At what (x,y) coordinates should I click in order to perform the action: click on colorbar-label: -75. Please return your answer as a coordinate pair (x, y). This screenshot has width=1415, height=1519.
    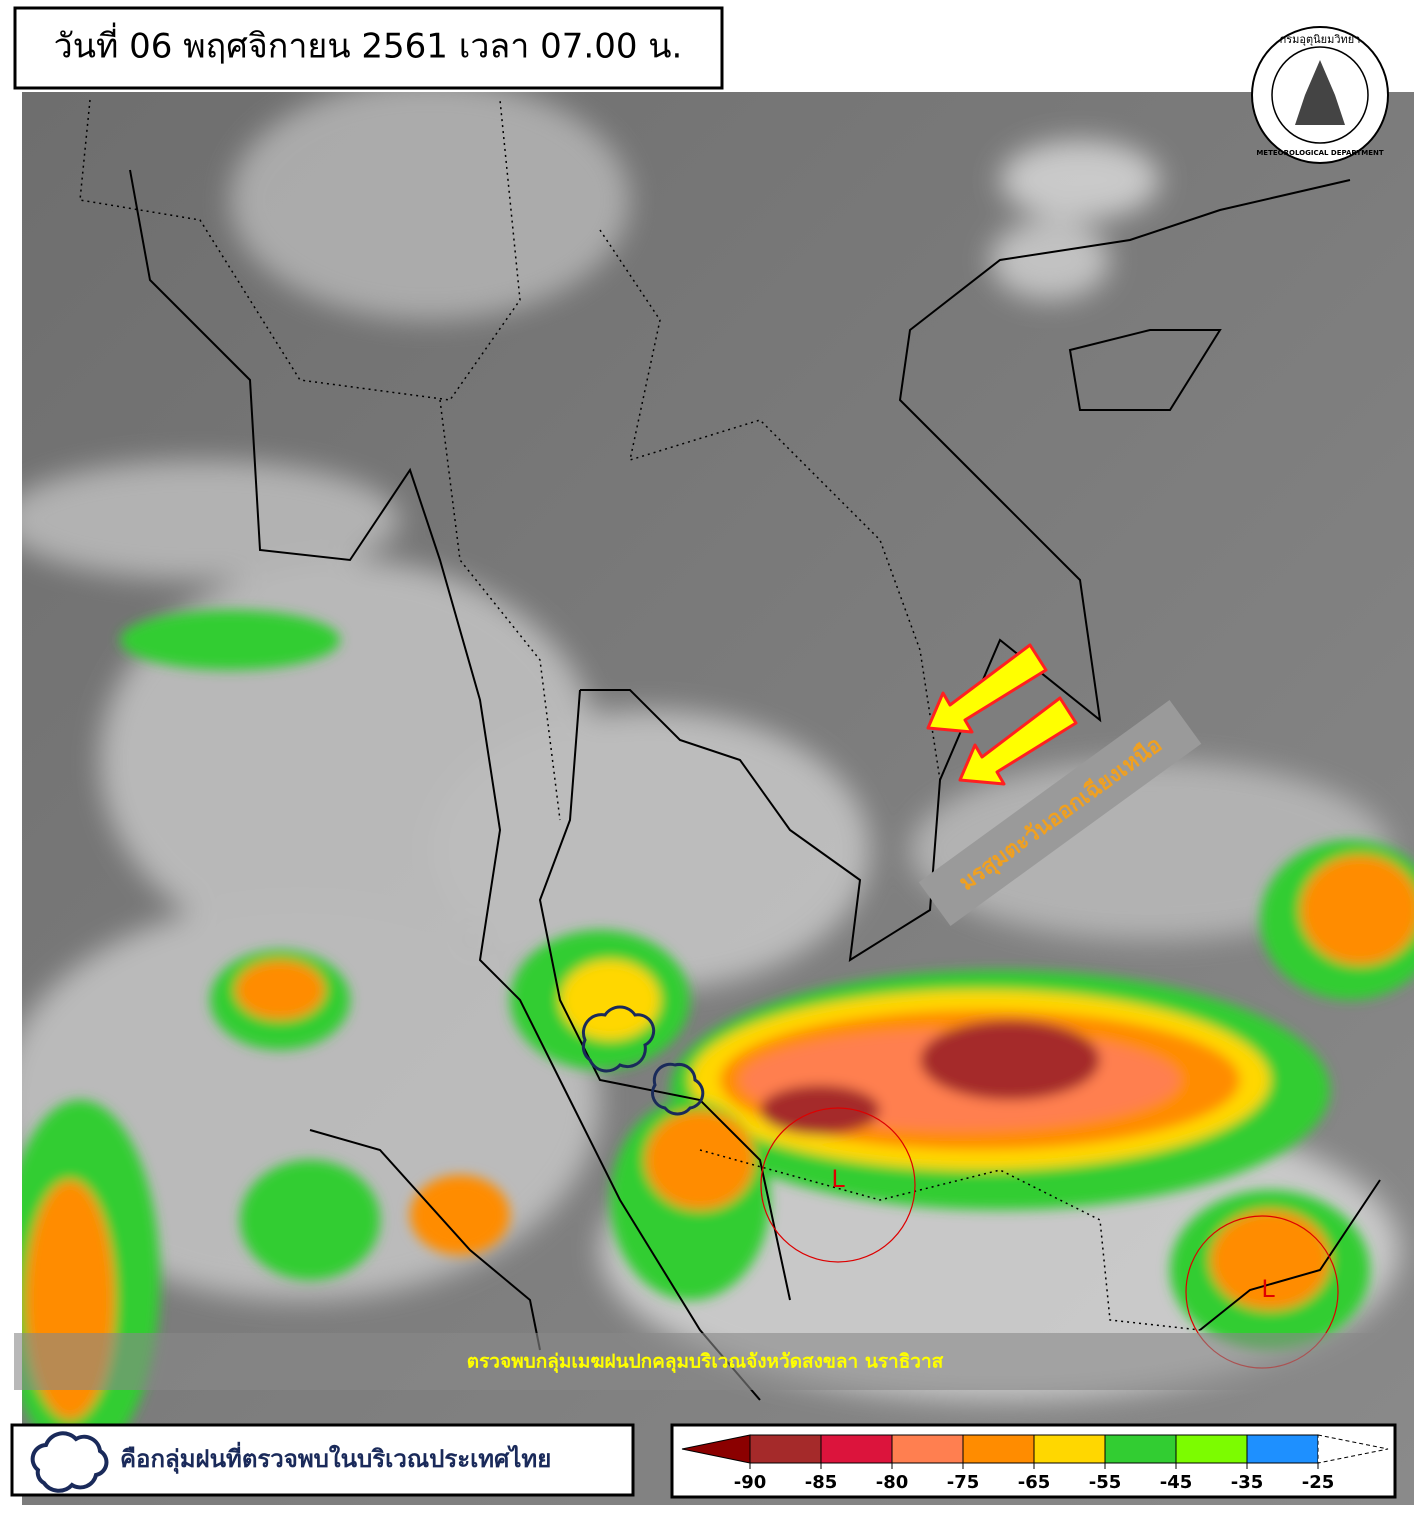
    Looking at the image, I should click on (963, 1482).